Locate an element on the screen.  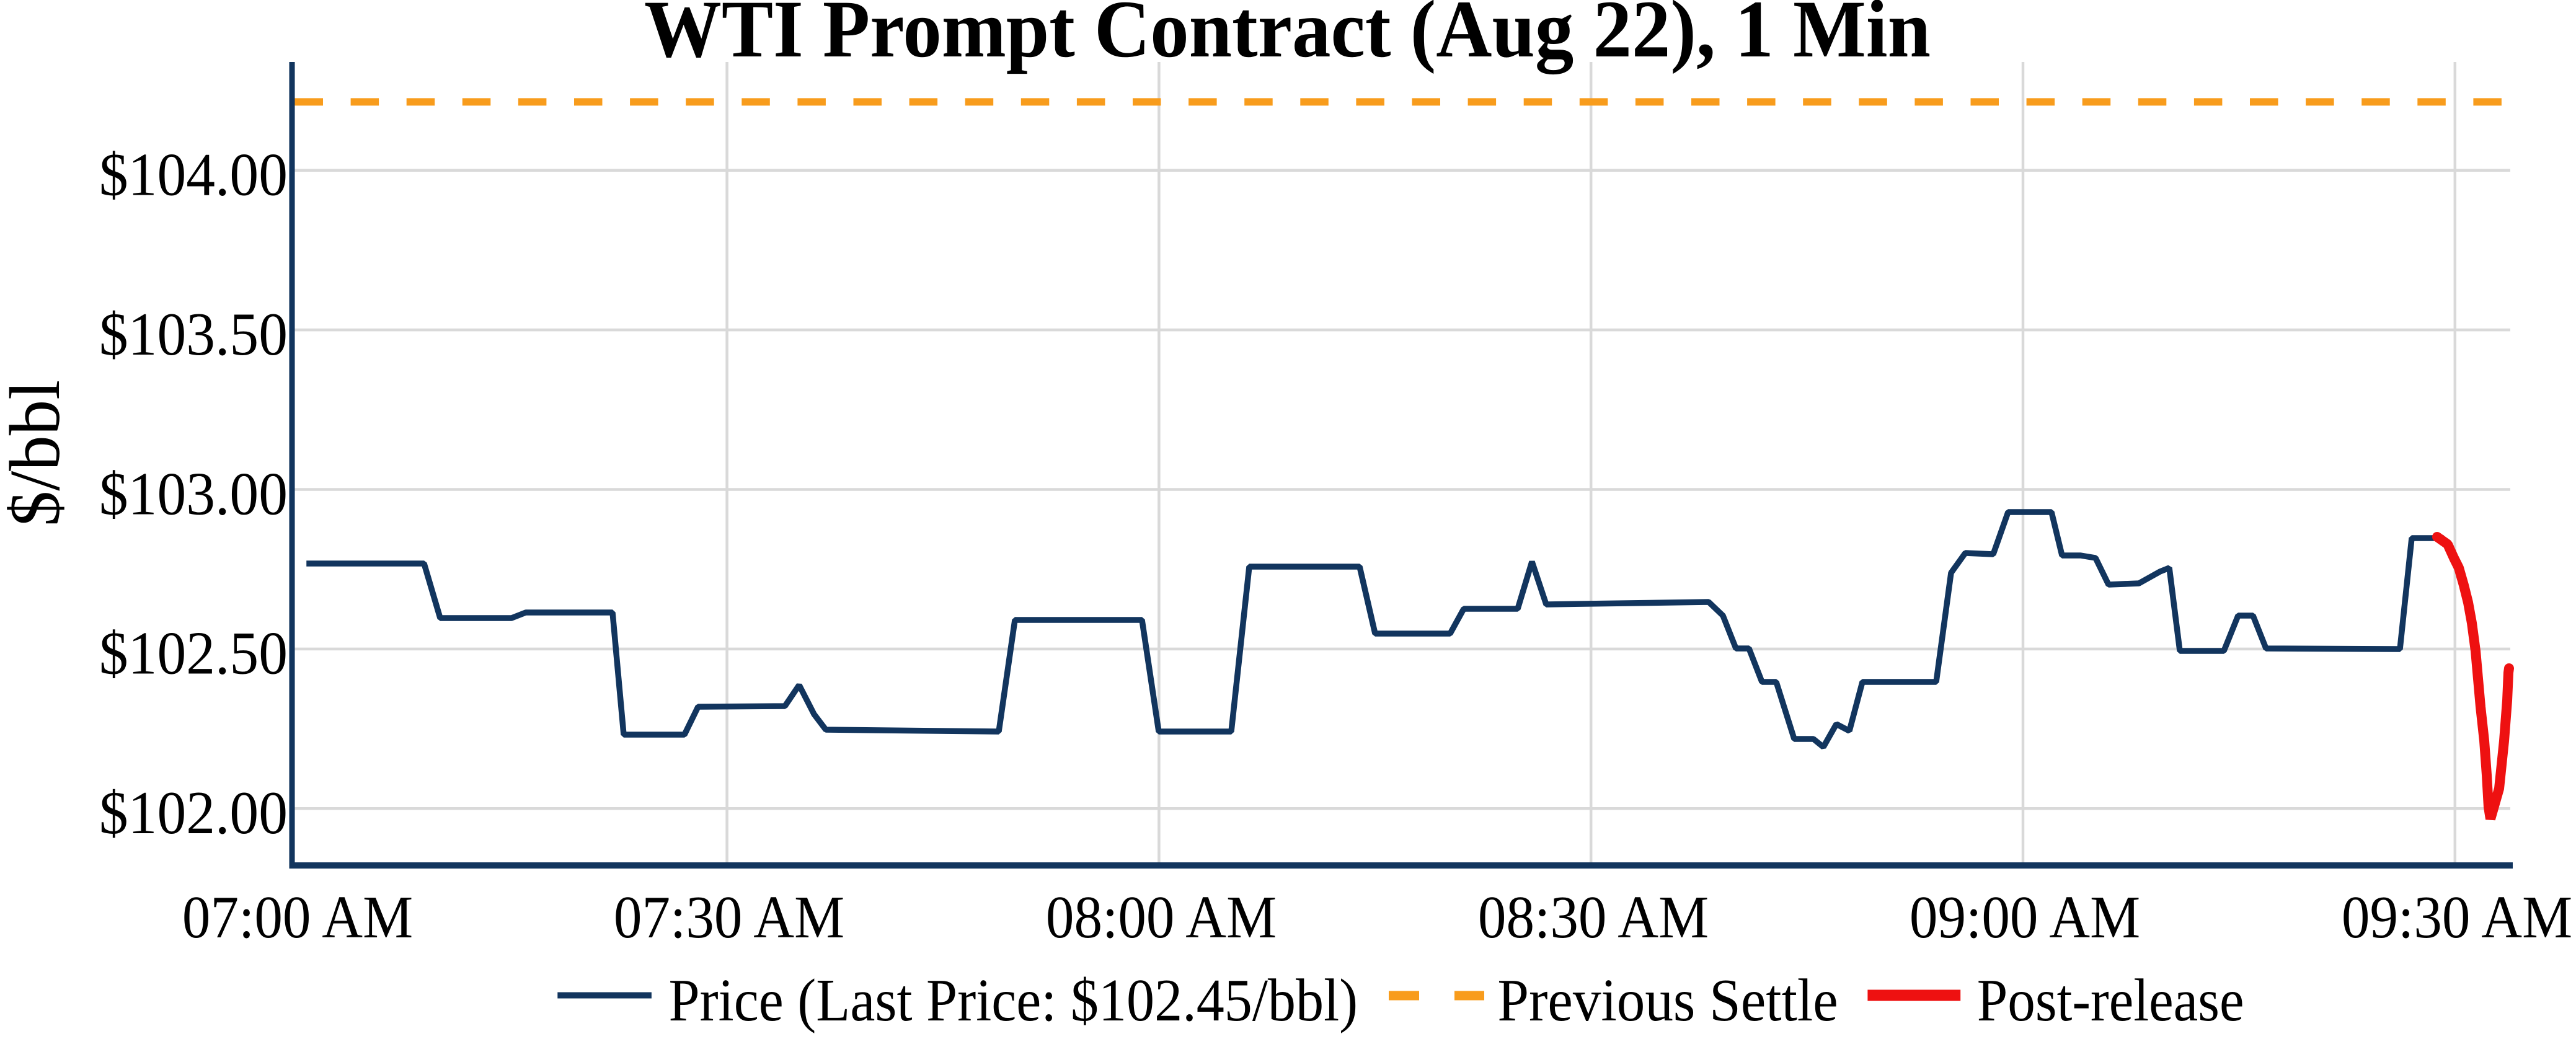
svg-text: Post-release is located at coordinates (2110, 1000).